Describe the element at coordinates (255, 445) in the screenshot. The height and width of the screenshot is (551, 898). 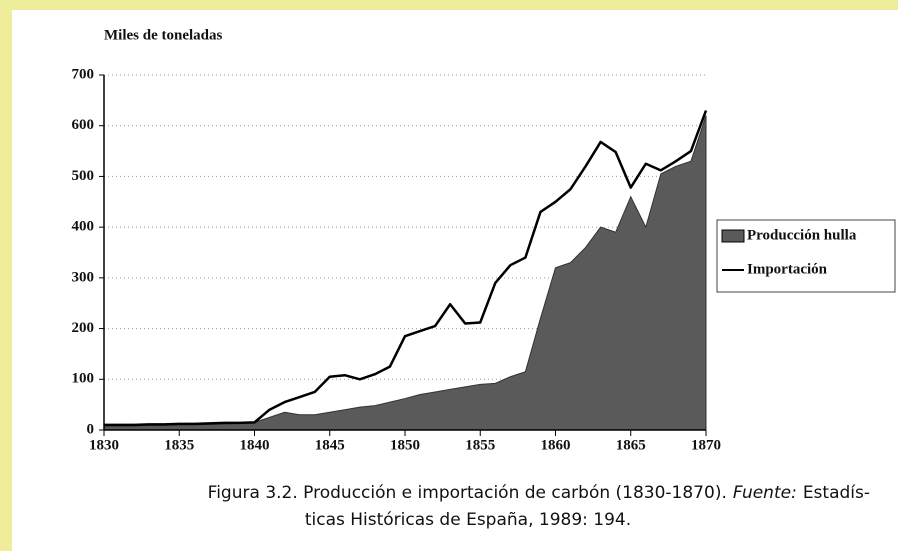
I see `x-tick-label: 1840` at that location.